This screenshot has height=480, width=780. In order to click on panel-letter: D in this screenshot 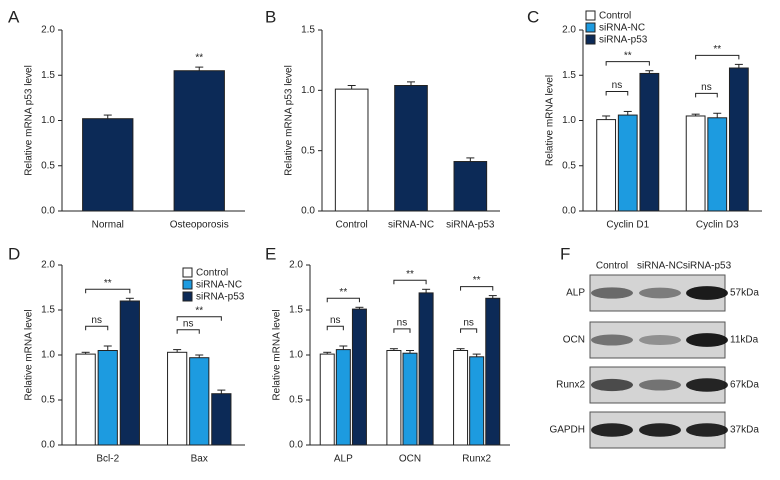, I will do `click(14, 253)`.